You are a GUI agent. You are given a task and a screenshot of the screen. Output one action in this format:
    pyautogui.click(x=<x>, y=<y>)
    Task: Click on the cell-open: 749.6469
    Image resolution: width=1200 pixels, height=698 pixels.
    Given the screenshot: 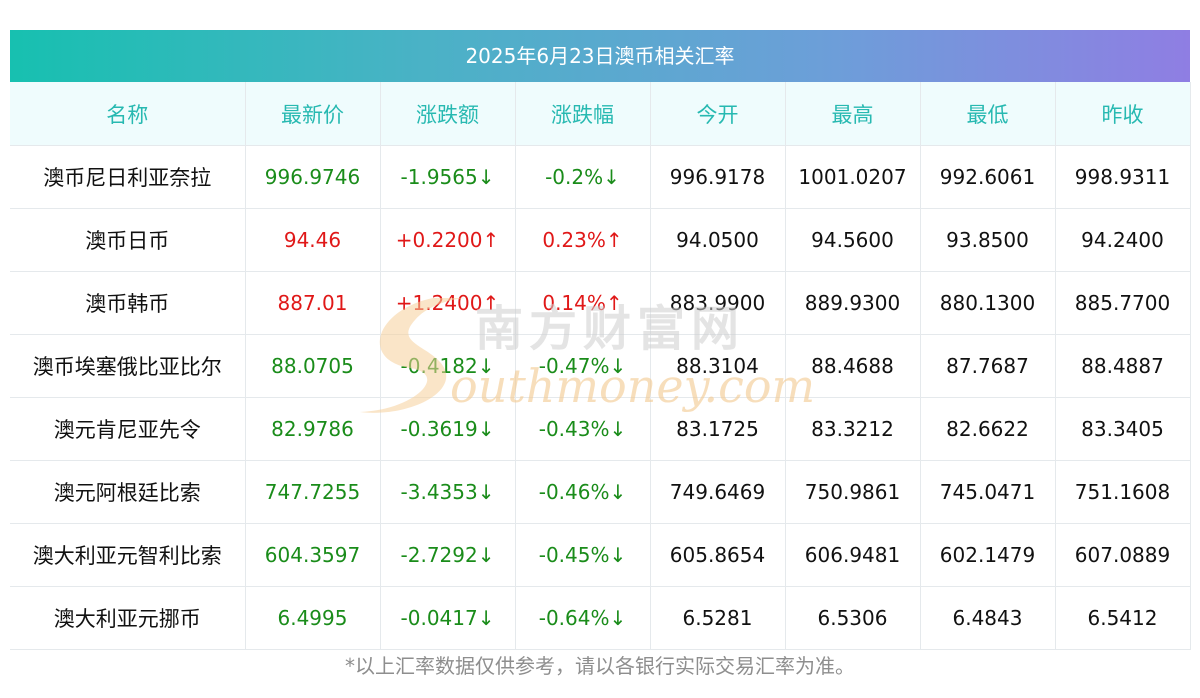 What is the action you would take?
    pyautogui.click(x=718, y=492)
    